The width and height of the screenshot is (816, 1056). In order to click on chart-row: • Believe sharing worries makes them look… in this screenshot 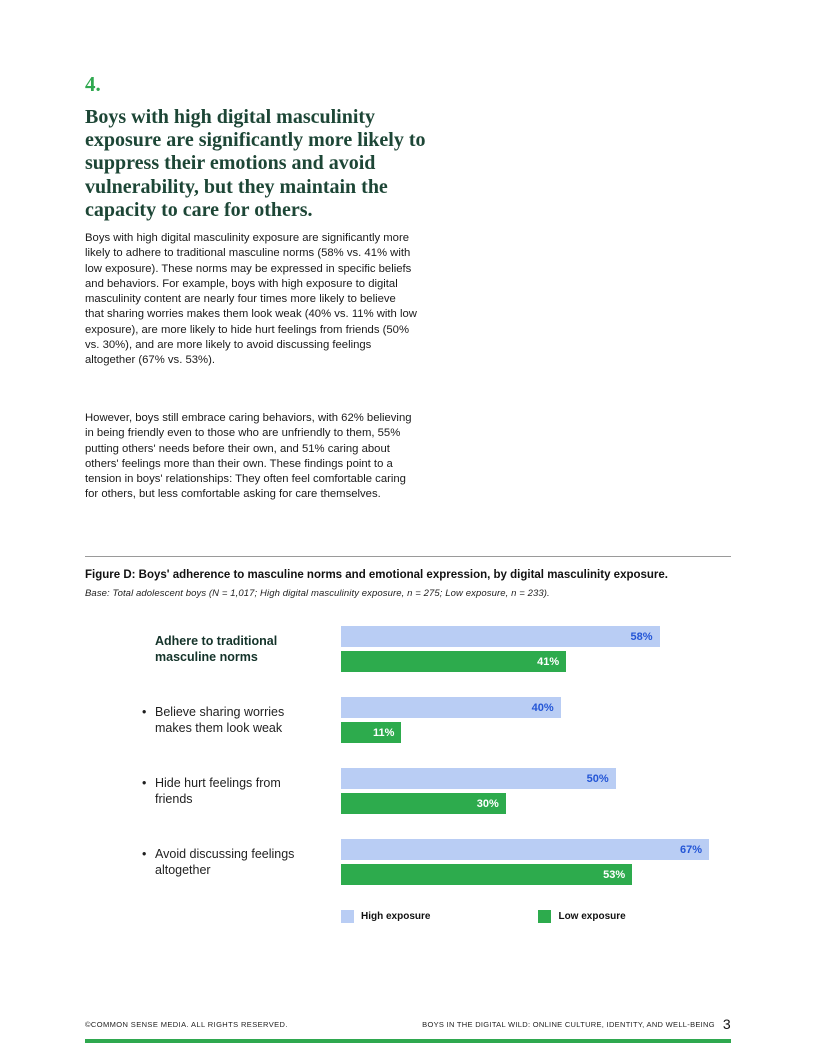, I will do `click(408, 720)`.